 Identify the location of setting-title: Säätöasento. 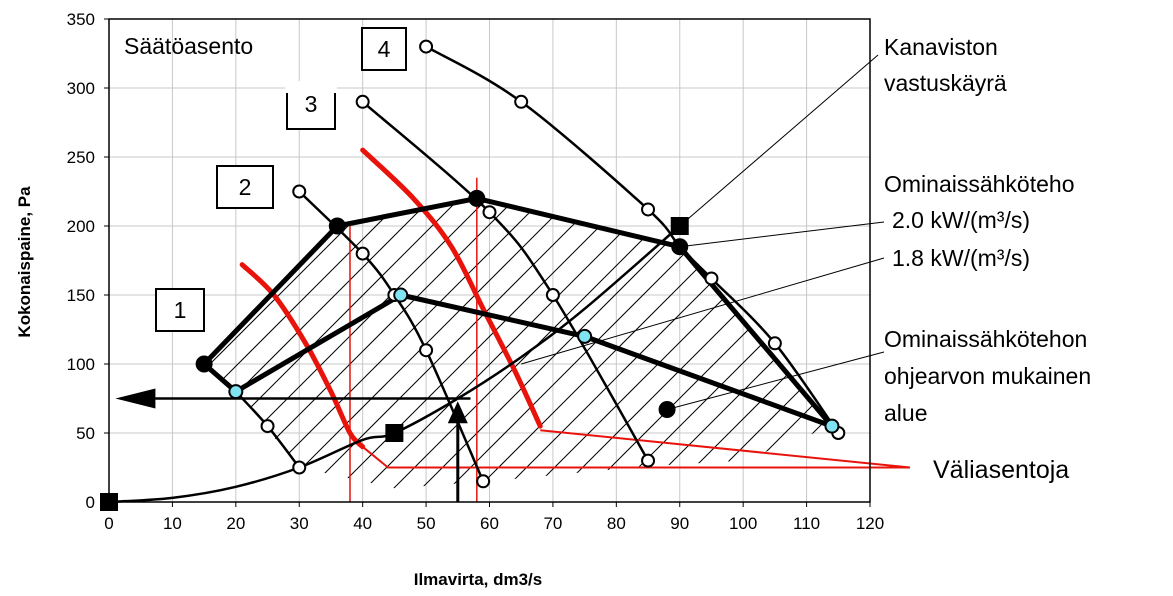
(188, 46).